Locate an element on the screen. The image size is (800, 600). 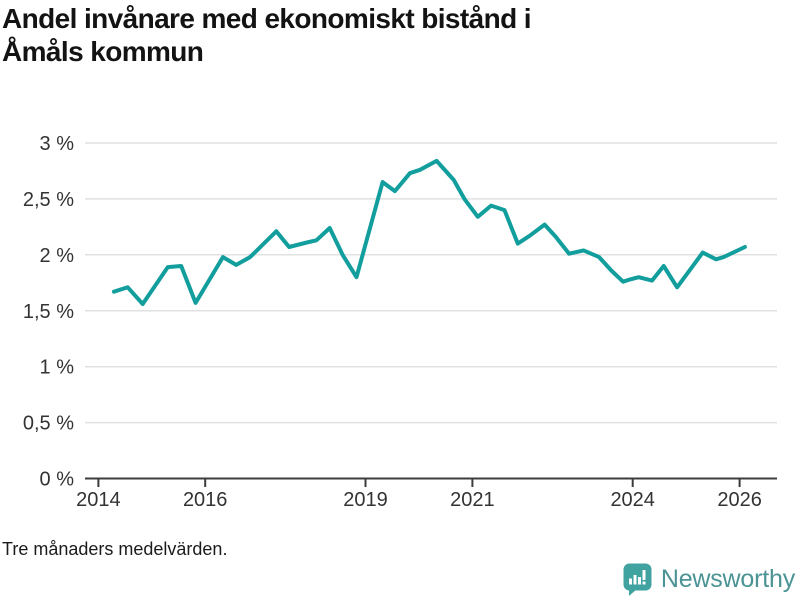
x-tick-label: 2014 is located at coordinates (98, 500).